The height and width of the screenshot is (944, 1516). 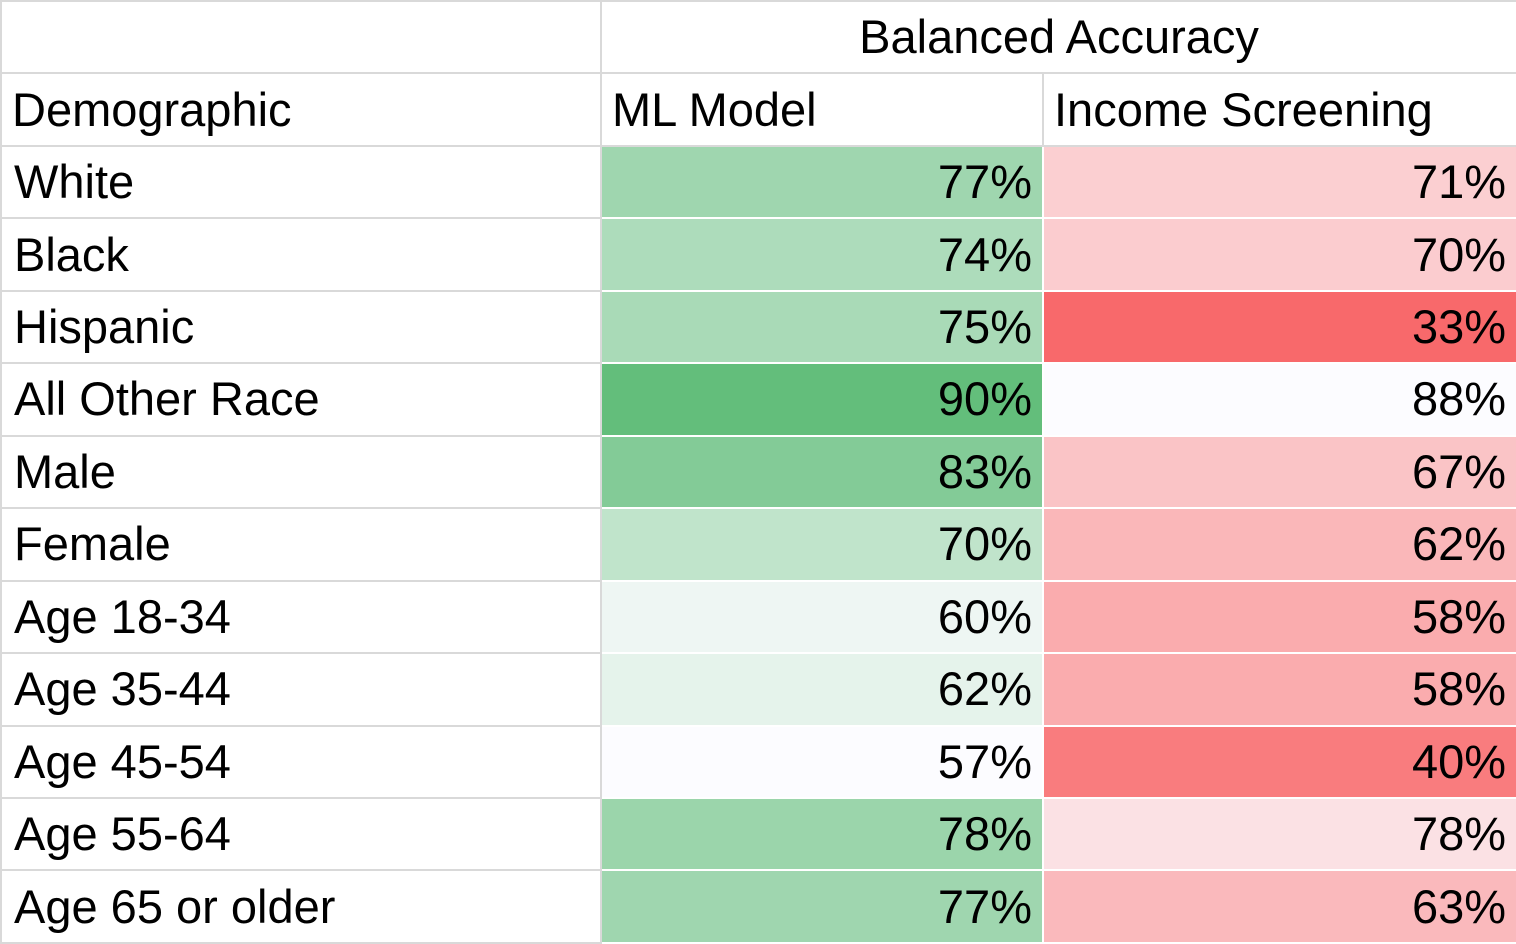 I want to click on row-label-age-55-64: Age 55-64, so click(x=301, y=834).